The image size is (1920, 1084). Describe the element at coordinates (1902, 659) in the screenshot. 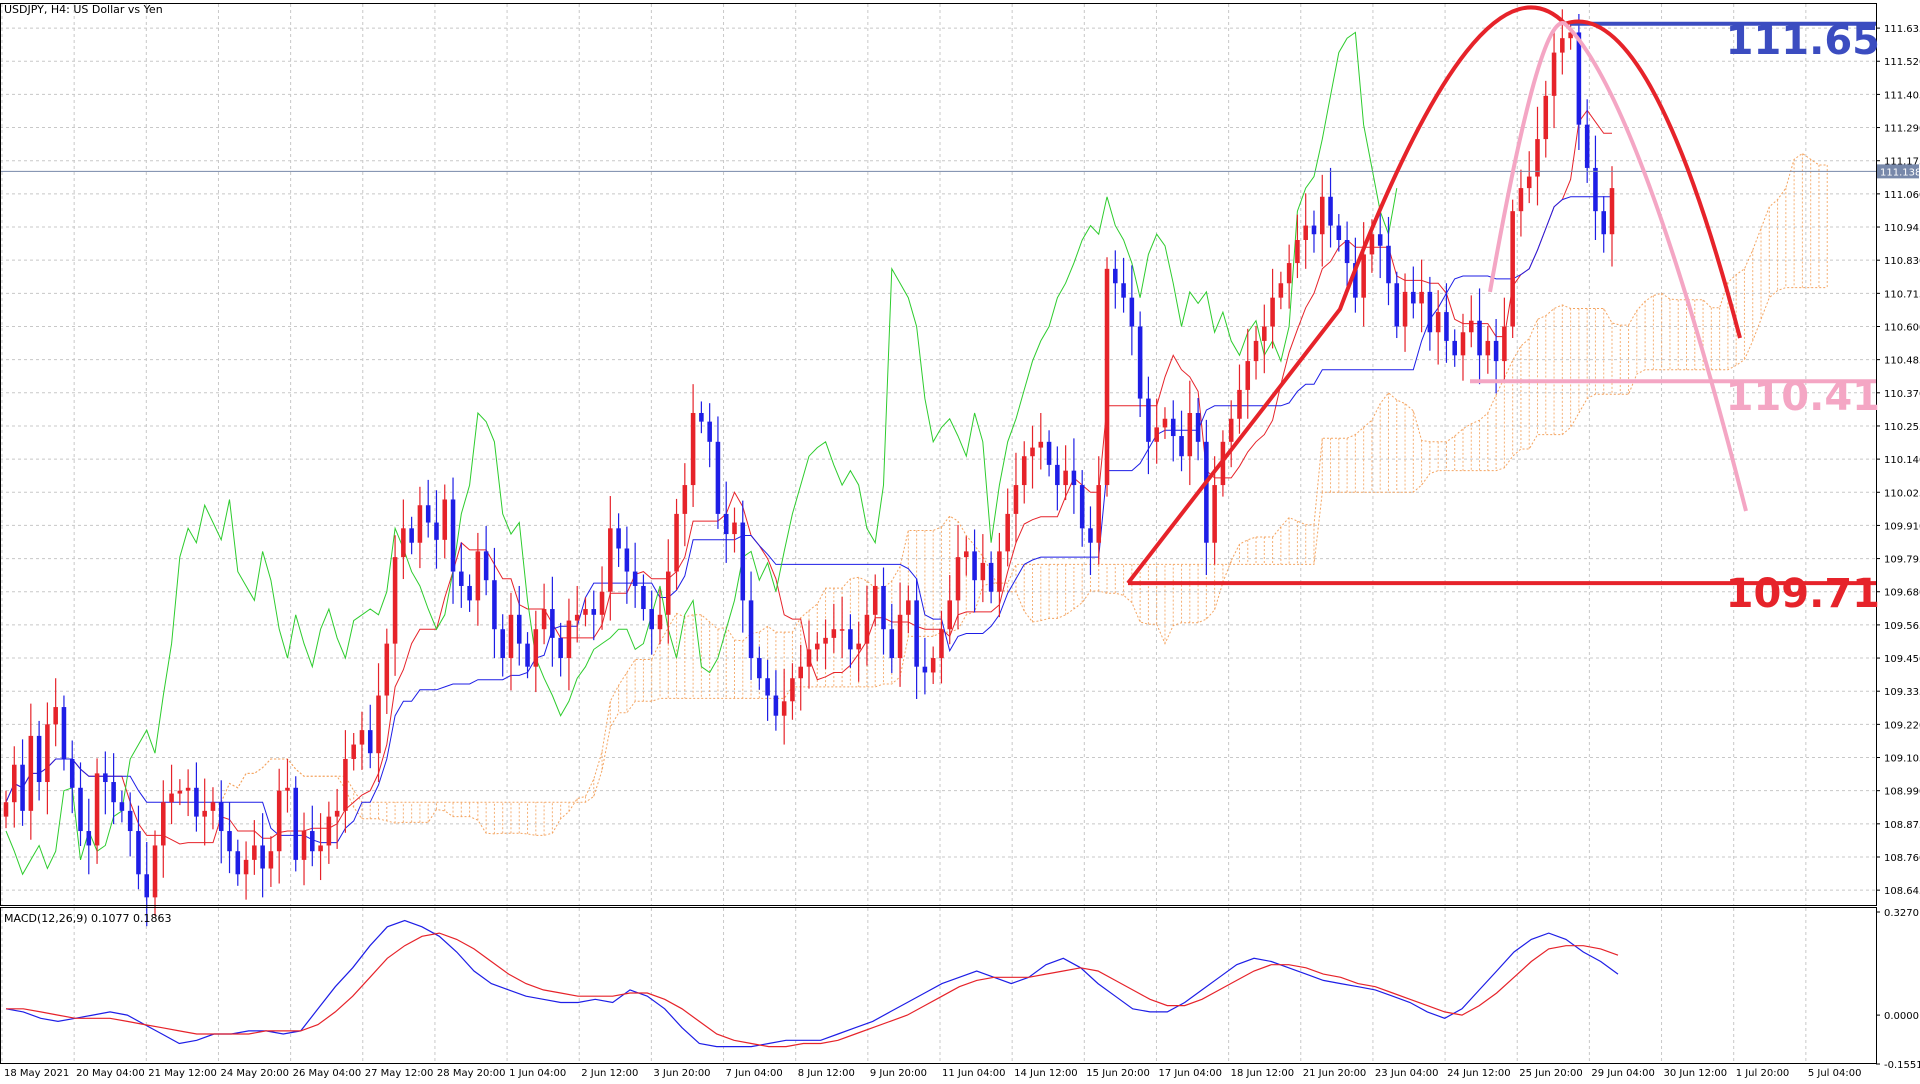

I see `price-tick-label: 109.450` at that location.